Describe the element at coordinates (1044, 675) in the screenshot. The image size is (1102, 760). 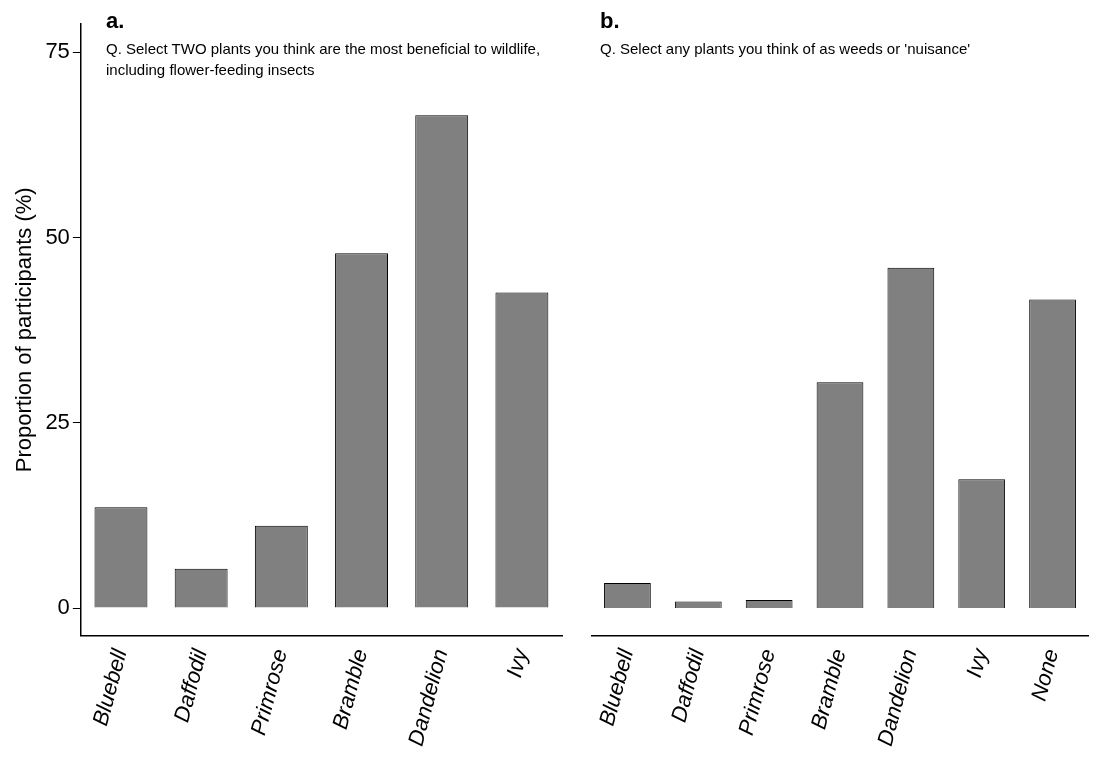
I see `x-tick-label: None` at that location.